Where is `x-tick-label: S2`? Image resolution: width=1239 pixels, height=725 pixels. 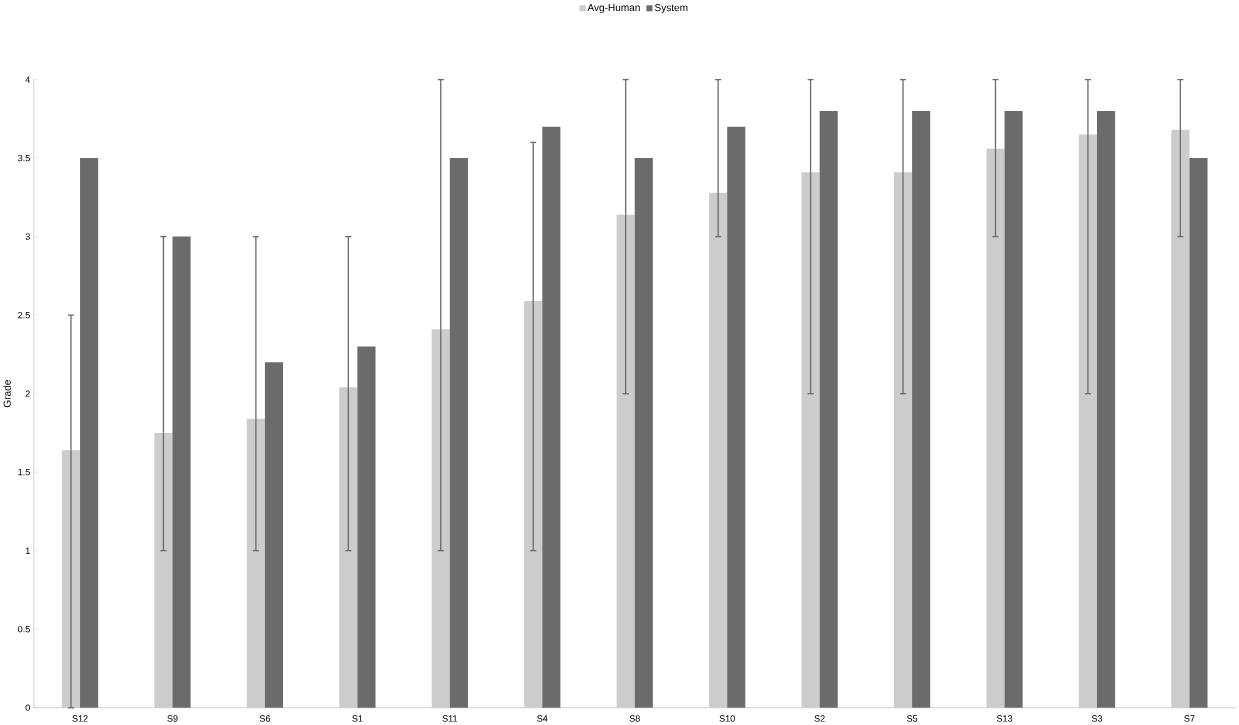
x-tick-label: S2 is located at coordinates (819, 718).